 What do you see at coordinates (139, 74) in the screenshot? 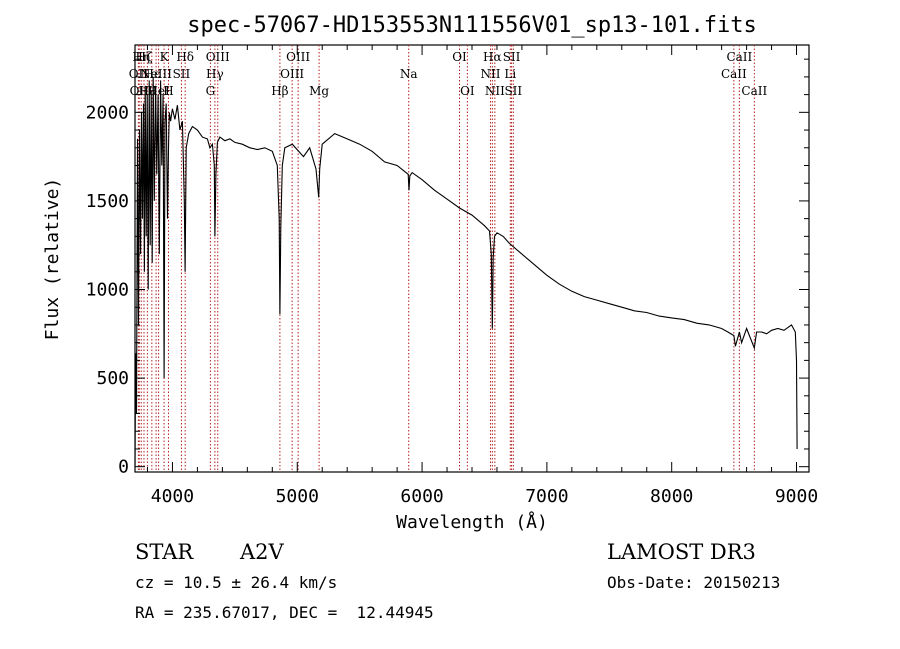
I see `line-label-0: OII` at bounding box center [139, 74].